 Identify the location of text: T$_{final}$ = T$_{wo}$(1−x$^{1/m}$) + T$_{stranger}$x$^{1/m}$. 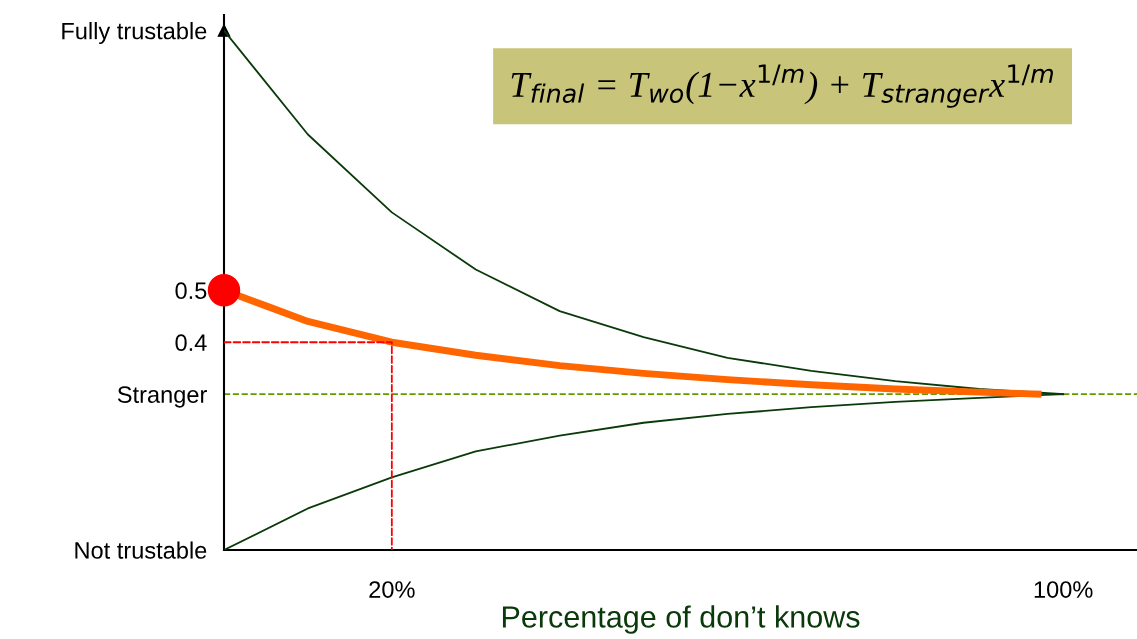
(782, 86).